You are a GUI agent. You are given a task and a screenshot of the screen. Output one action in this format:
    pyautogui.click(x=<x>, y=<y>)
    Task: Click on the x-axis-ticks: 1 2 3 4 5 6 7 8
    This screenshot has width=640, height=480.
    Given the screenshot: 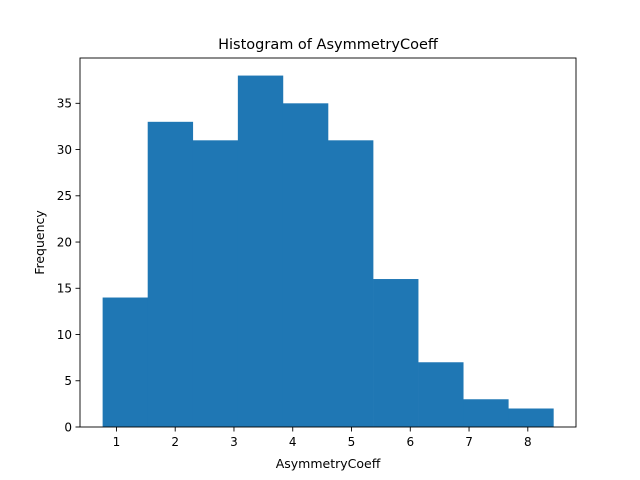 What is the action you would take?
    pyautogui.click(x=322, y=438)
    